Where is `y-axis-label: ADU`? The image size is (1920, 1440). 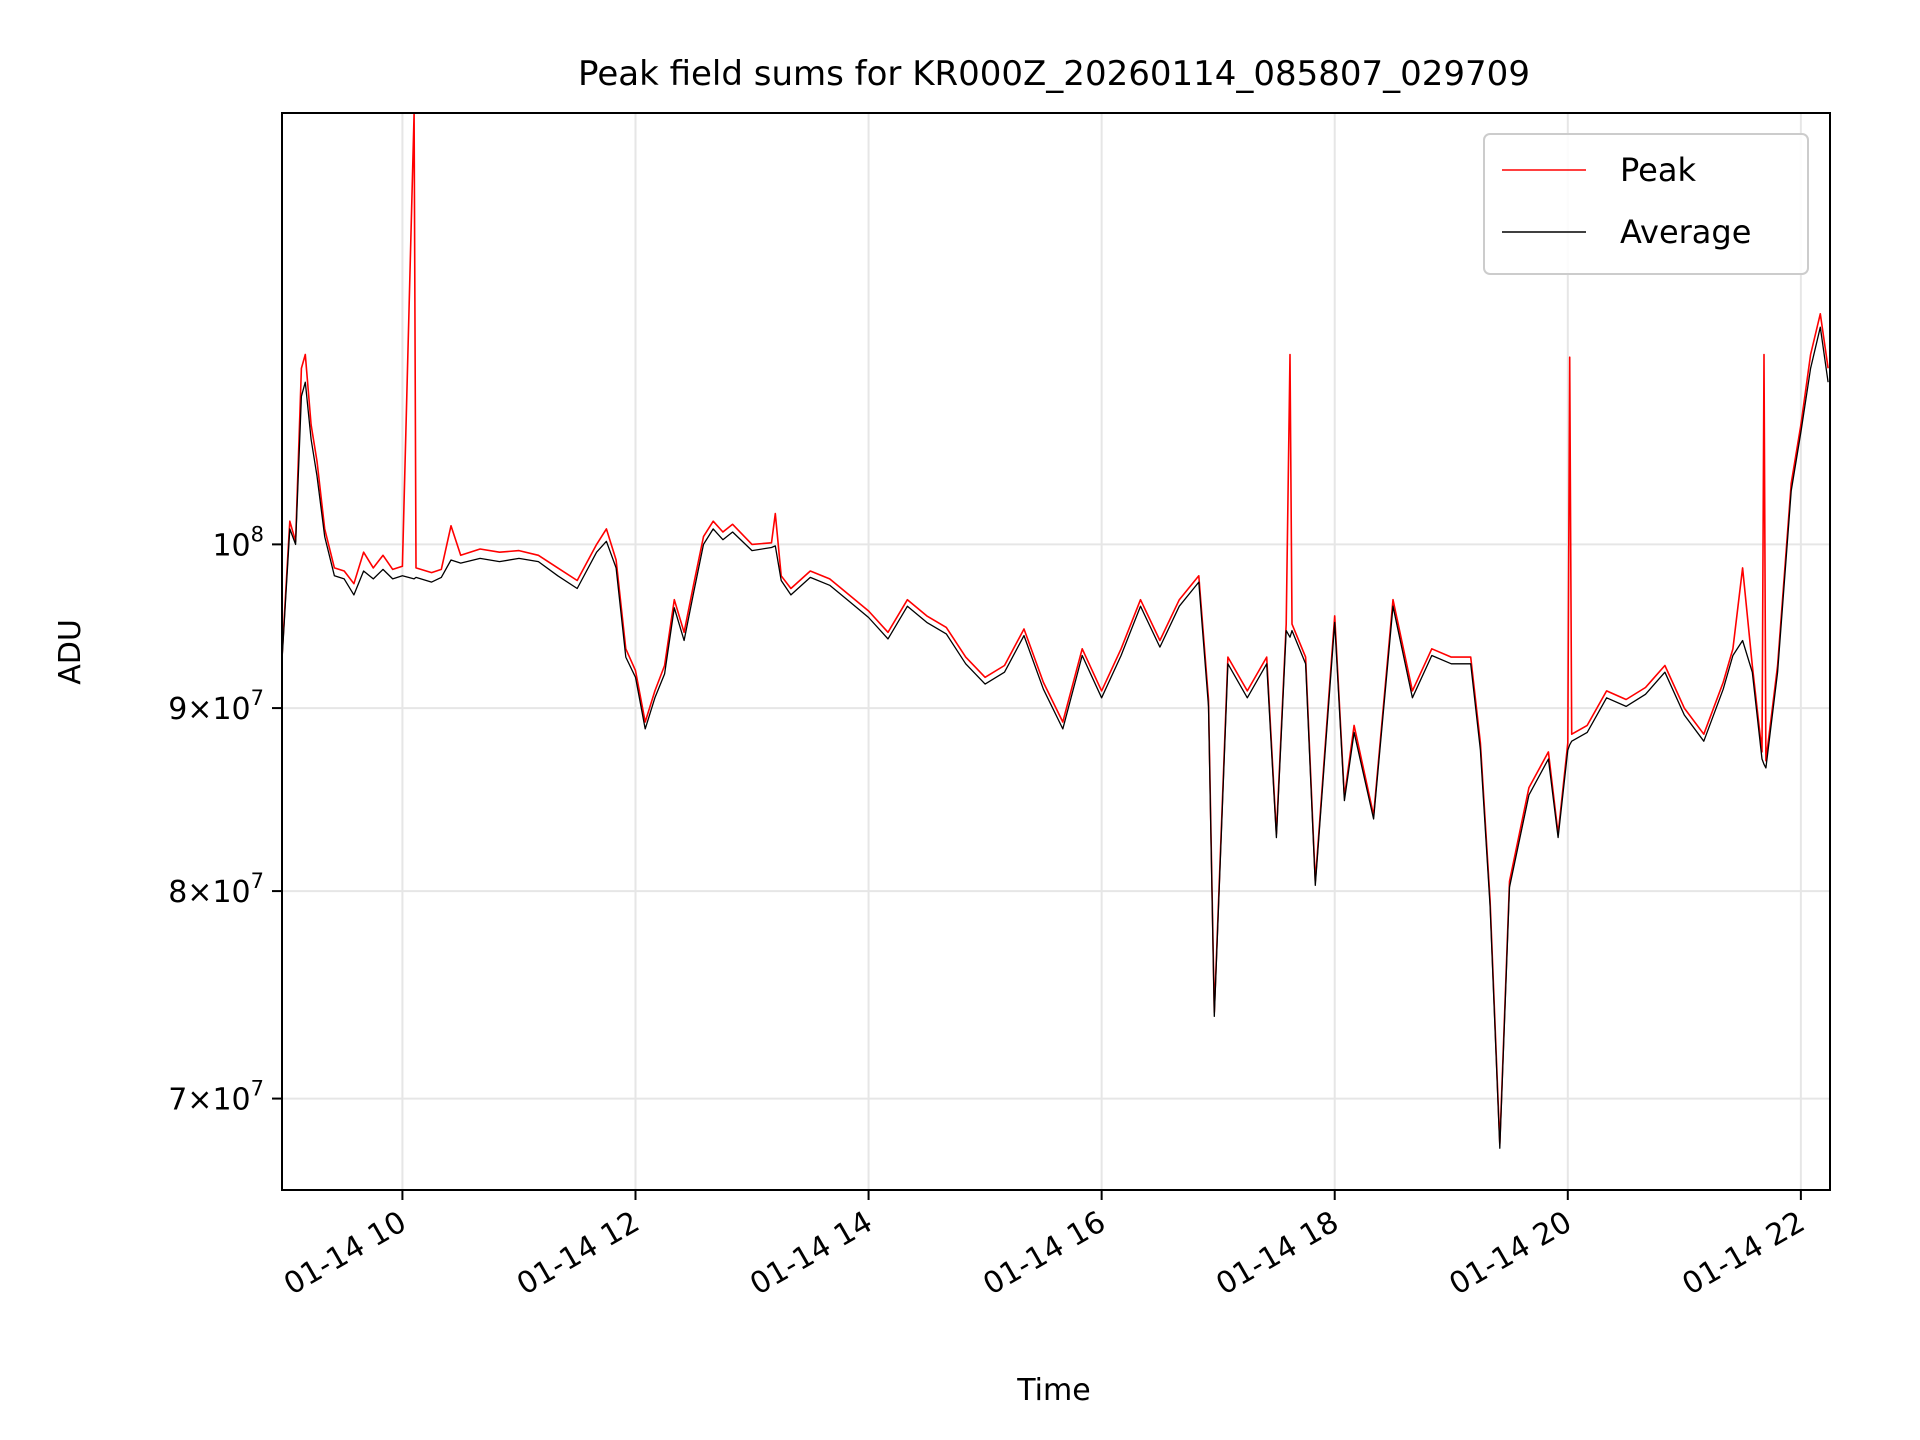 y-axis-label: ADU is located at coordinates (70, 652).